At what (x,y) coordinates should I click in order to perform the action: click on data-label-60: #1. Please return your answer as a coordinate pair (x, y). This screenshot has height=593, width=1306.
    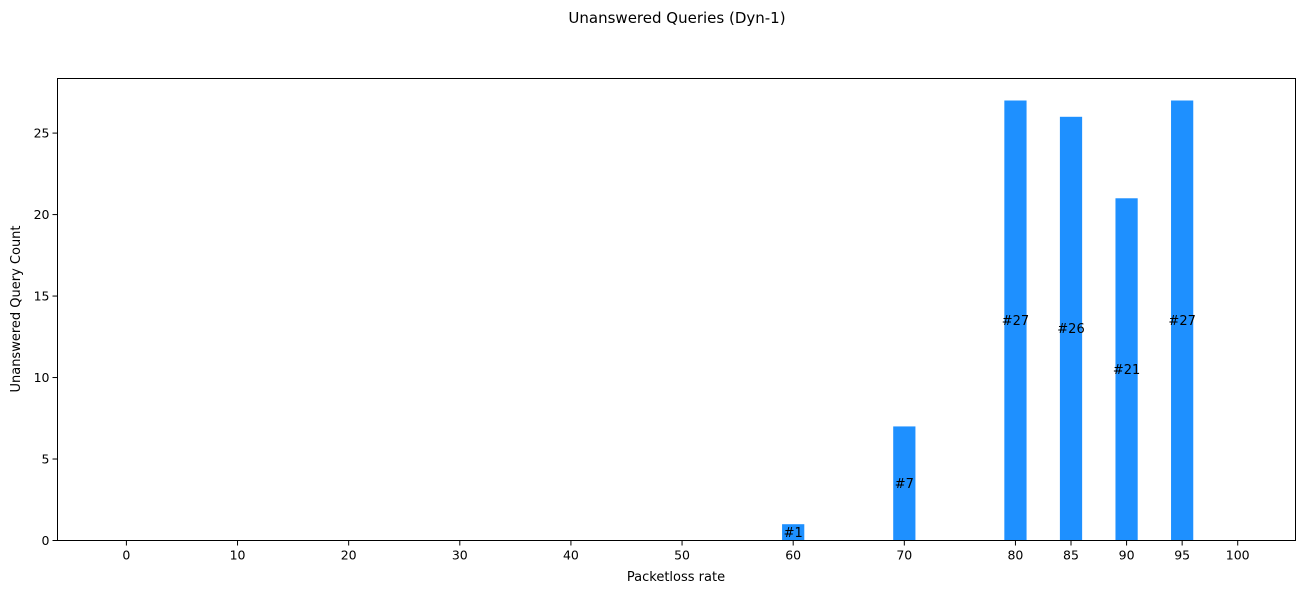
    Looking at the image, I should click on (793, 533).